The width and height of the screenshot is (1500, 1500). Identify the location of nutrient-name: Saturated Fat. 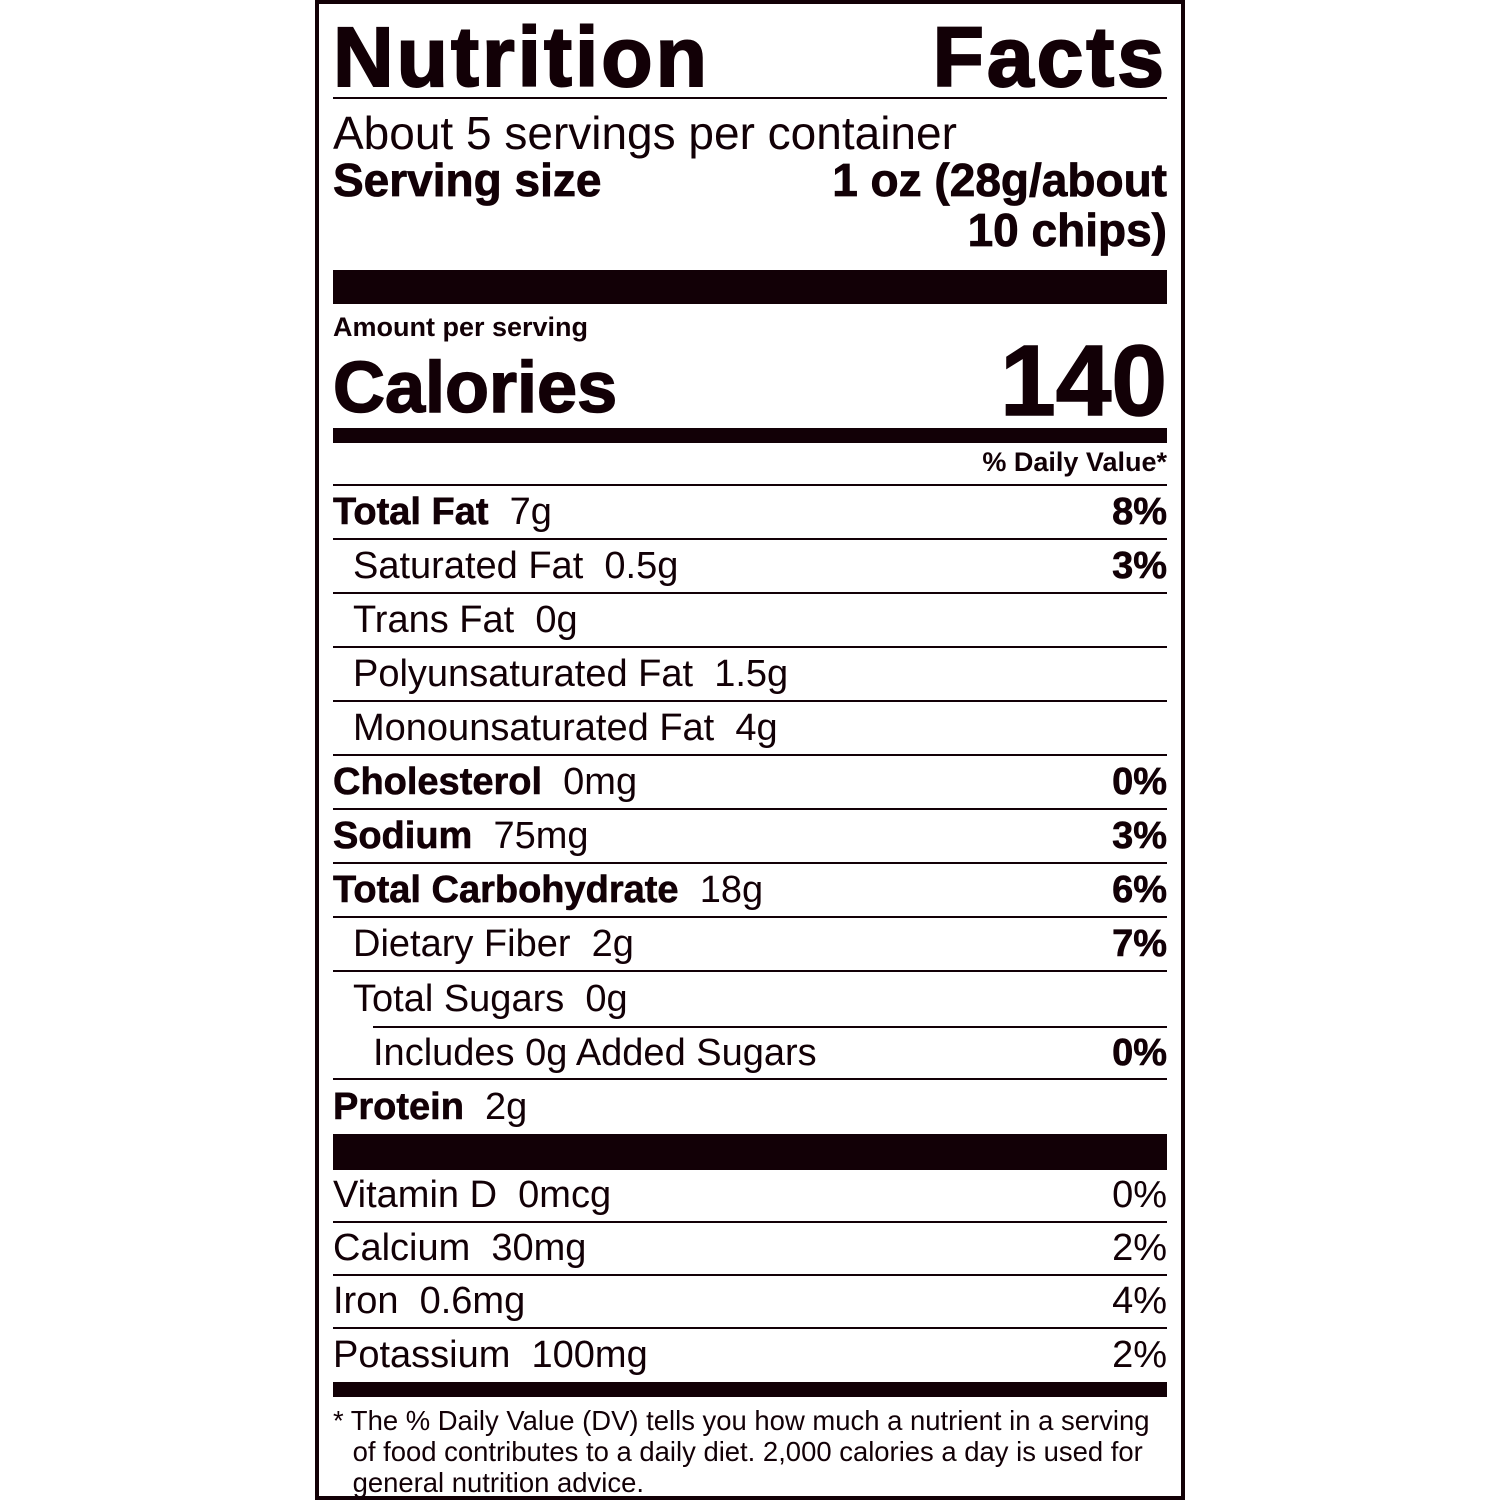
(468, 565).